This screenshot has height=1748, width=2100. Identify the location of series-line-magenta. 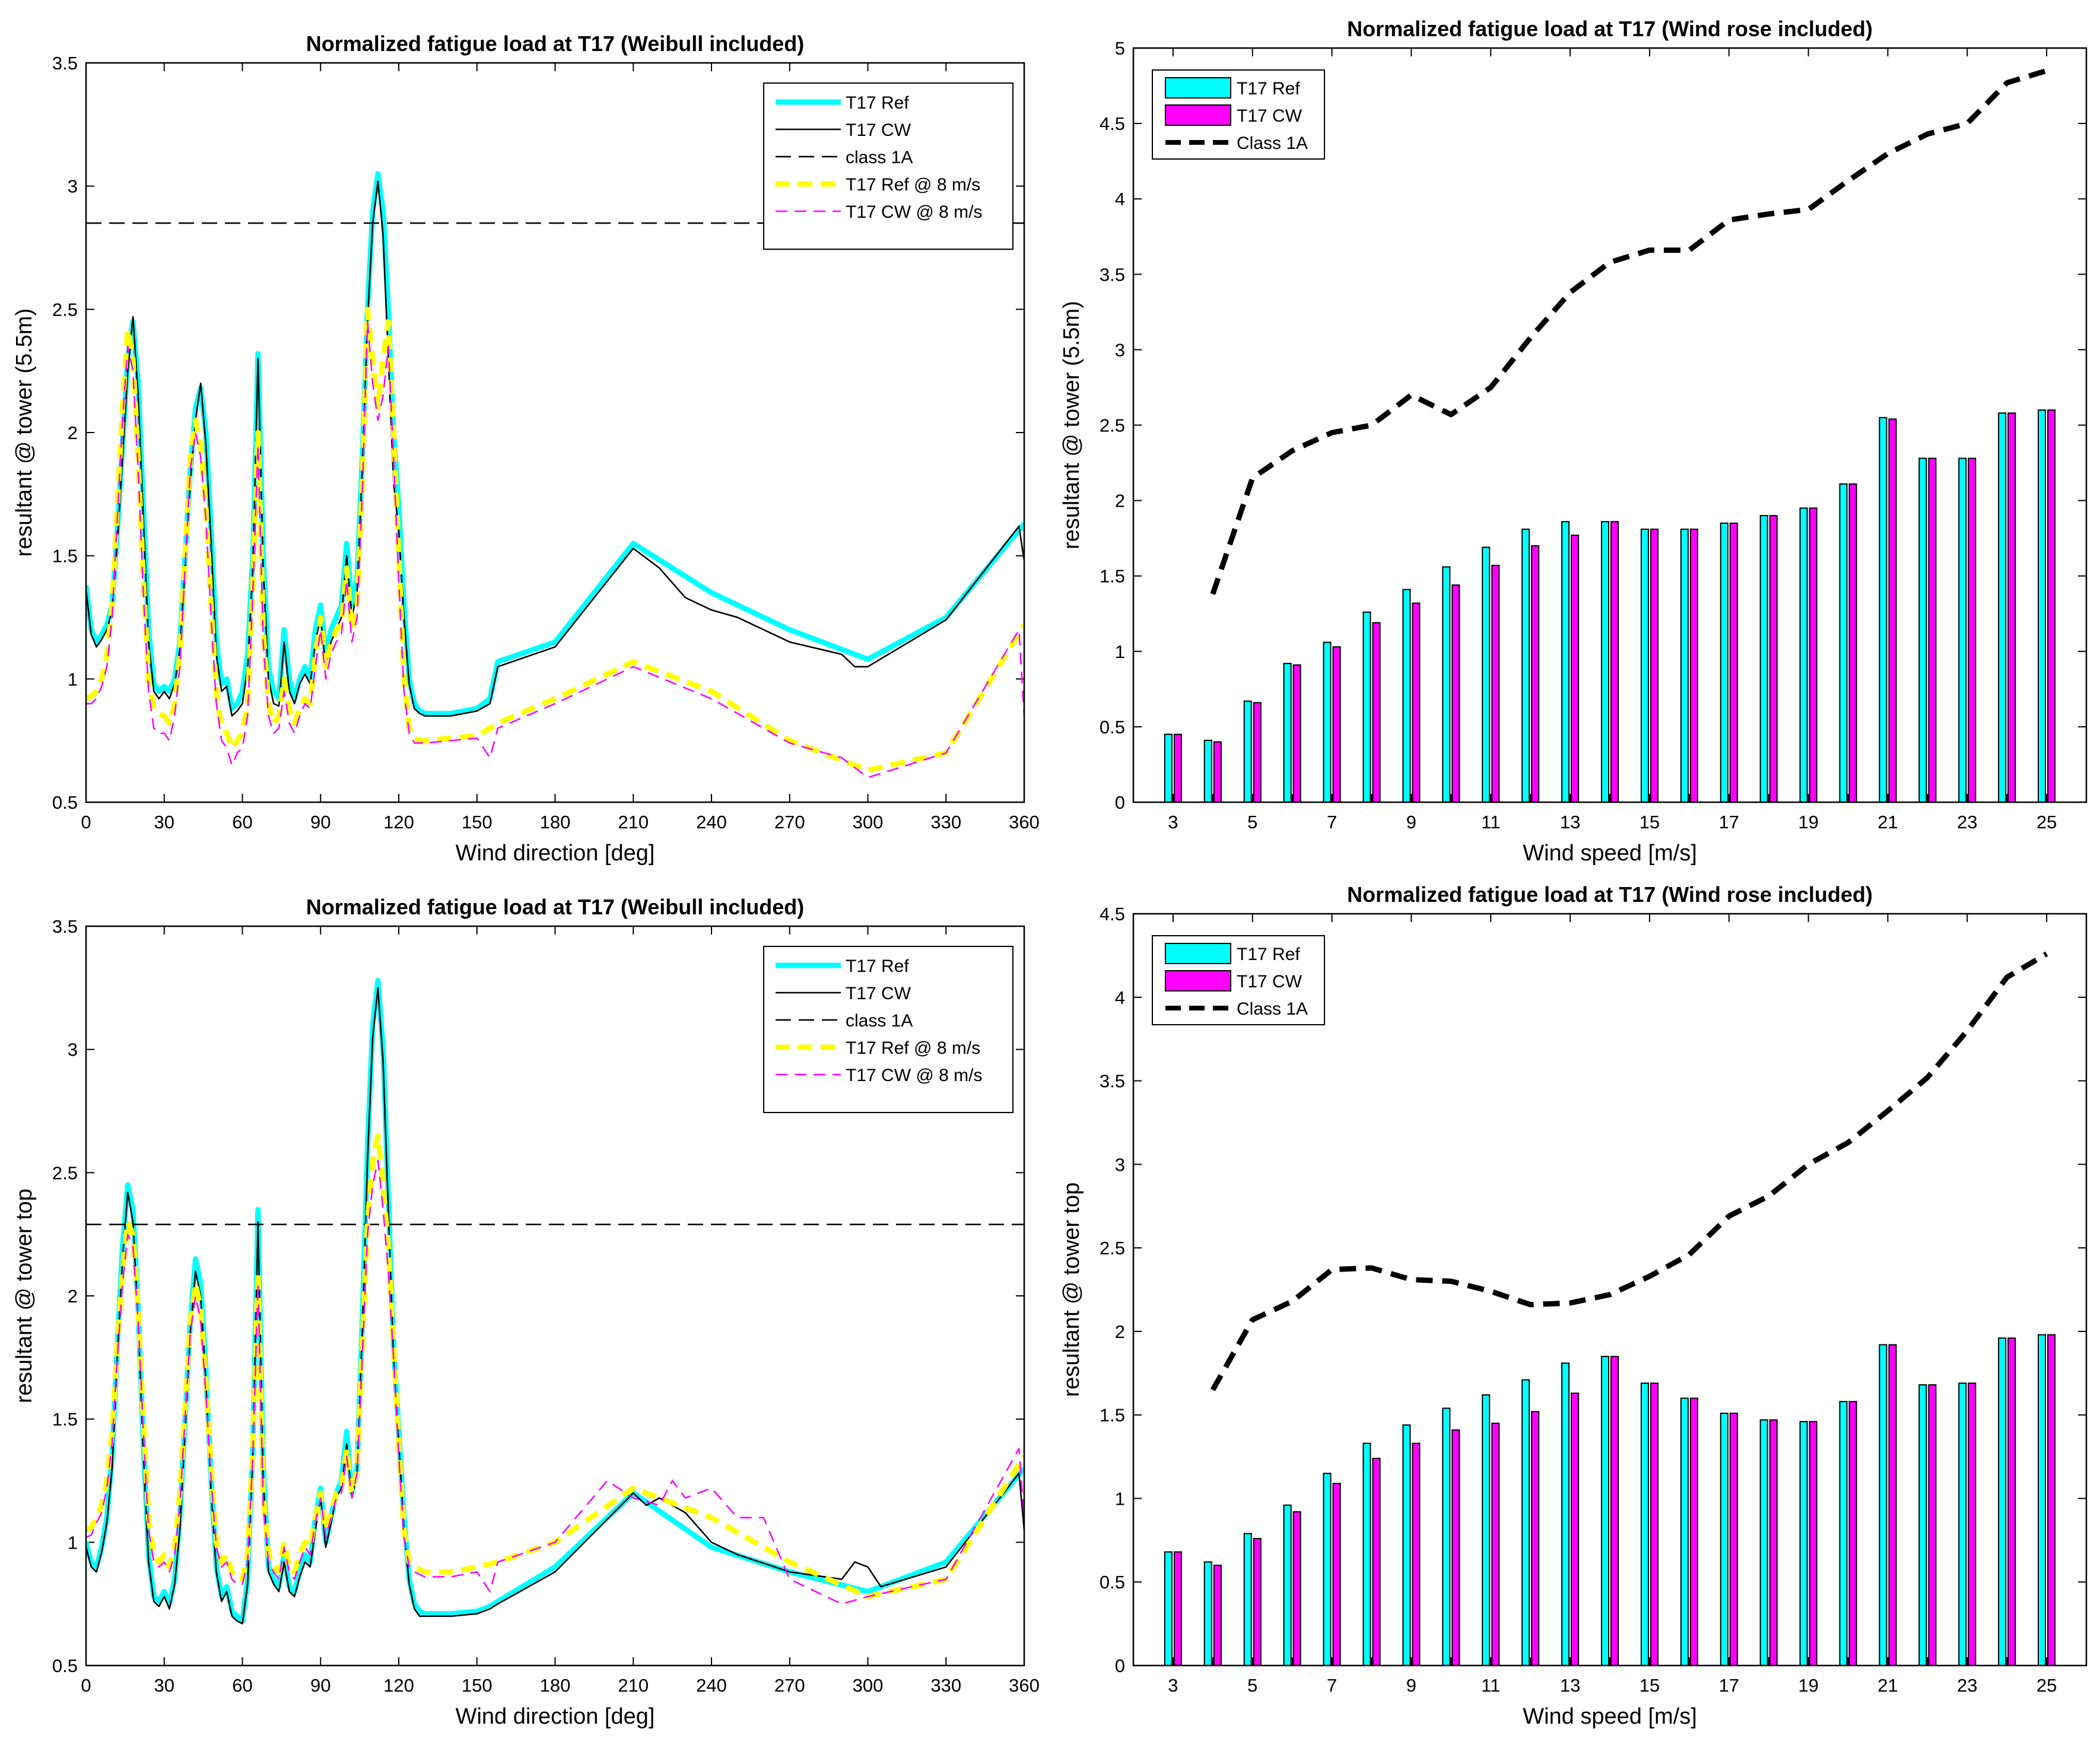
(555, 549).